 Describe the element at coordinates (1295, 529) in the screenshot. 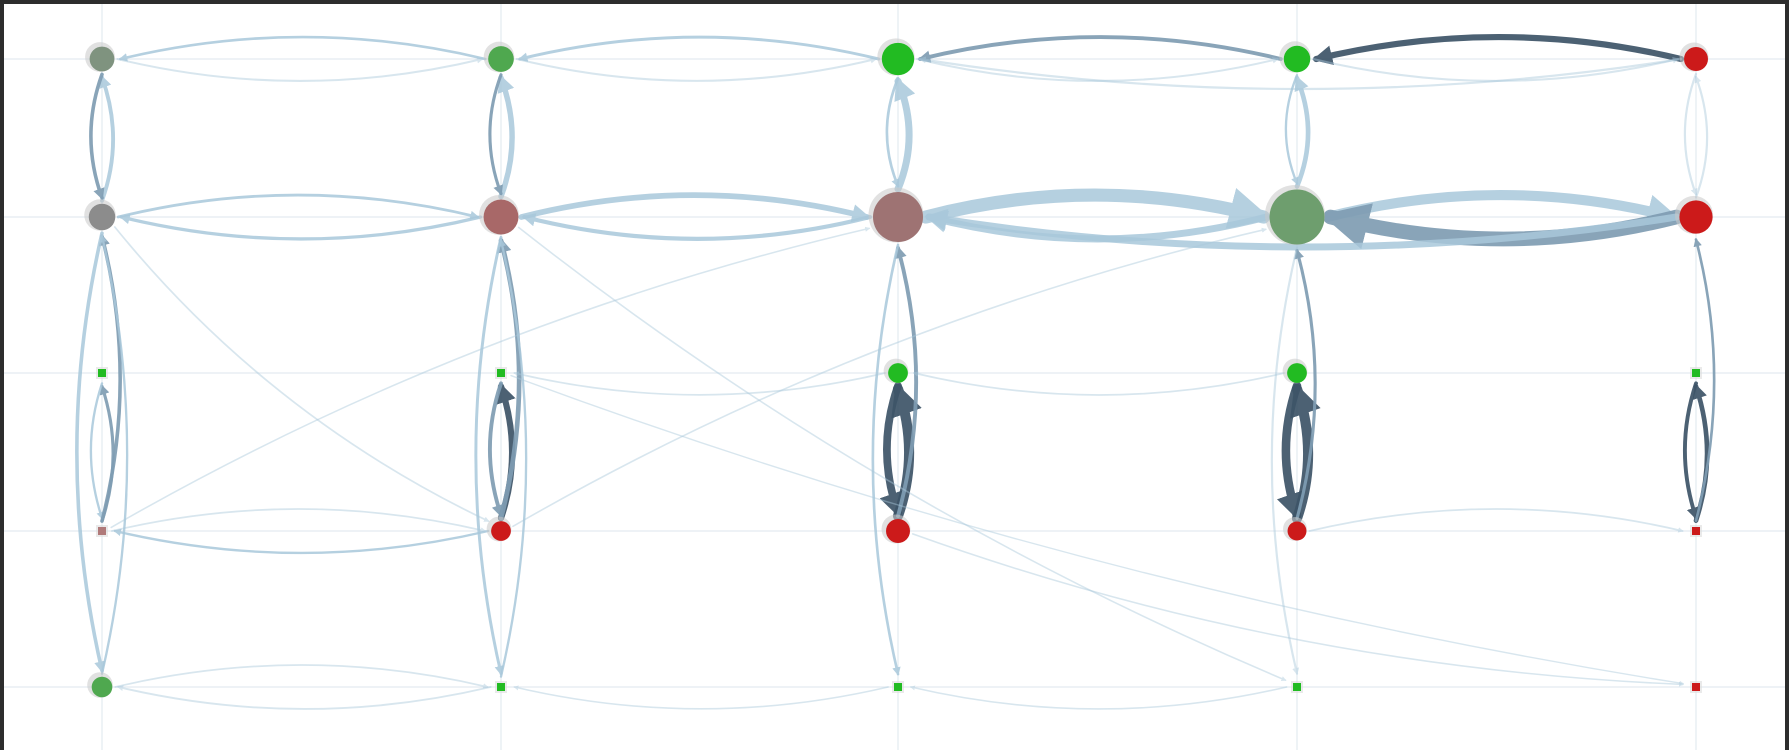

I see `node-c3r3` at that location.